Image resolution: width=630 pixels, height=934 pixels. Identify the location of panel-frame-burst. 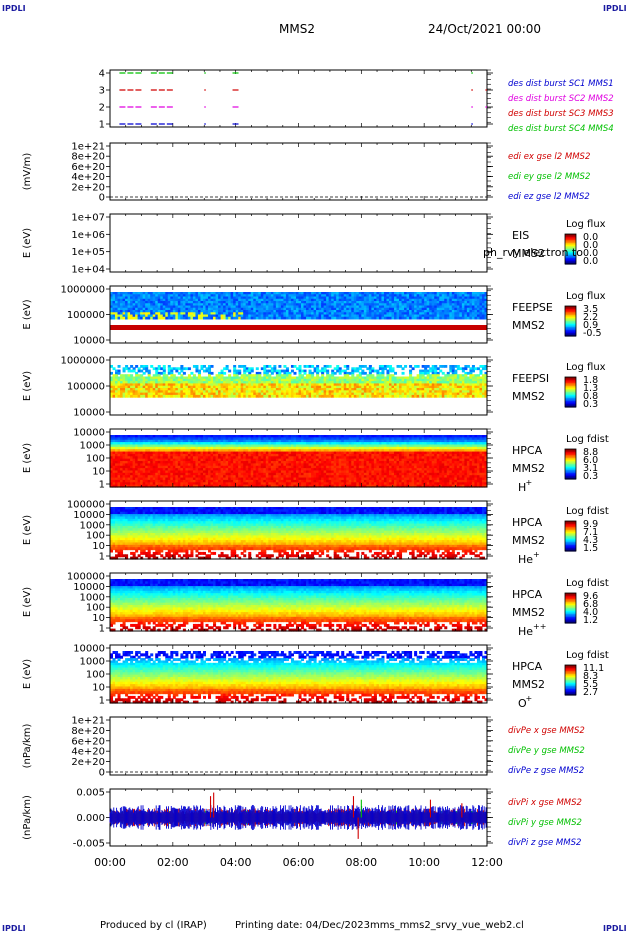
(298, 98).